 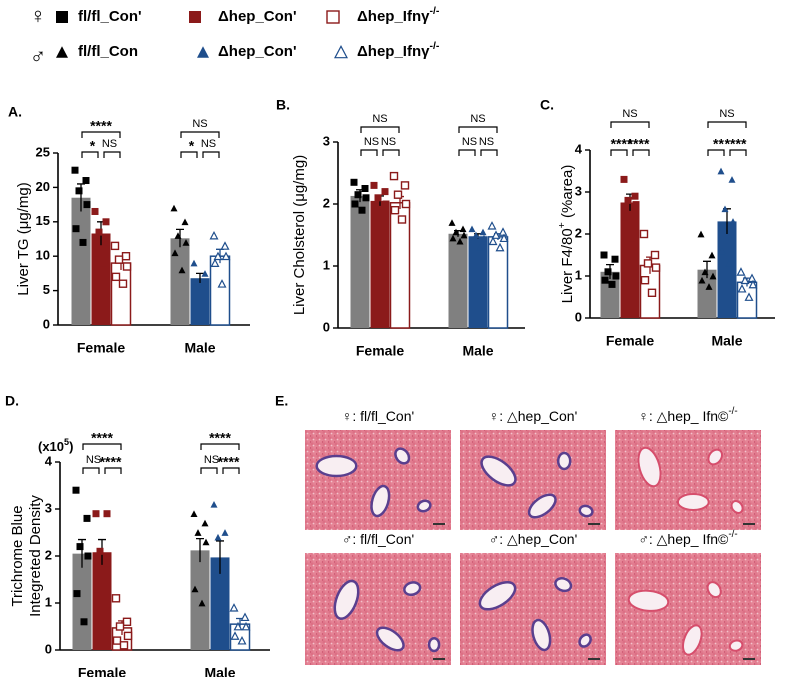 I want to click on image-label-text: ♂: △hep_Con', so click(x=533, y=539).